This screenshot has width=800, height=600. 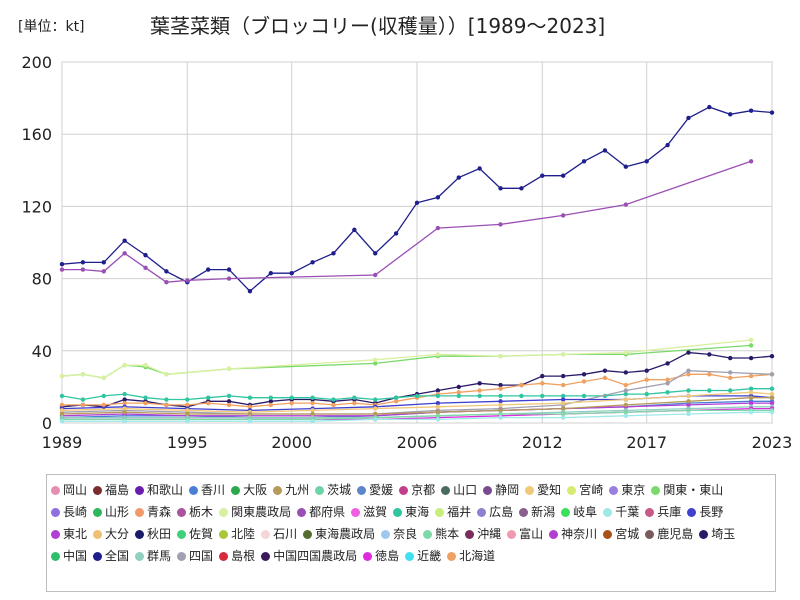 What do you see at coordinates (495, 512) in the screenshot?
I see `legend-item: 広島` at bounding box center [495, 512].